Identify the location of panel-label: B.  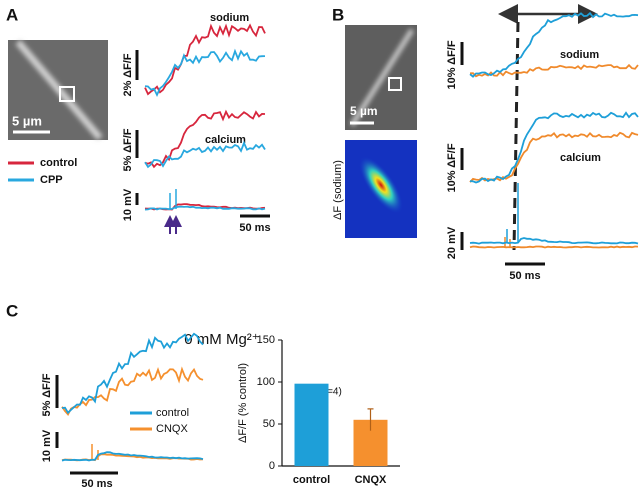
(338, 14).